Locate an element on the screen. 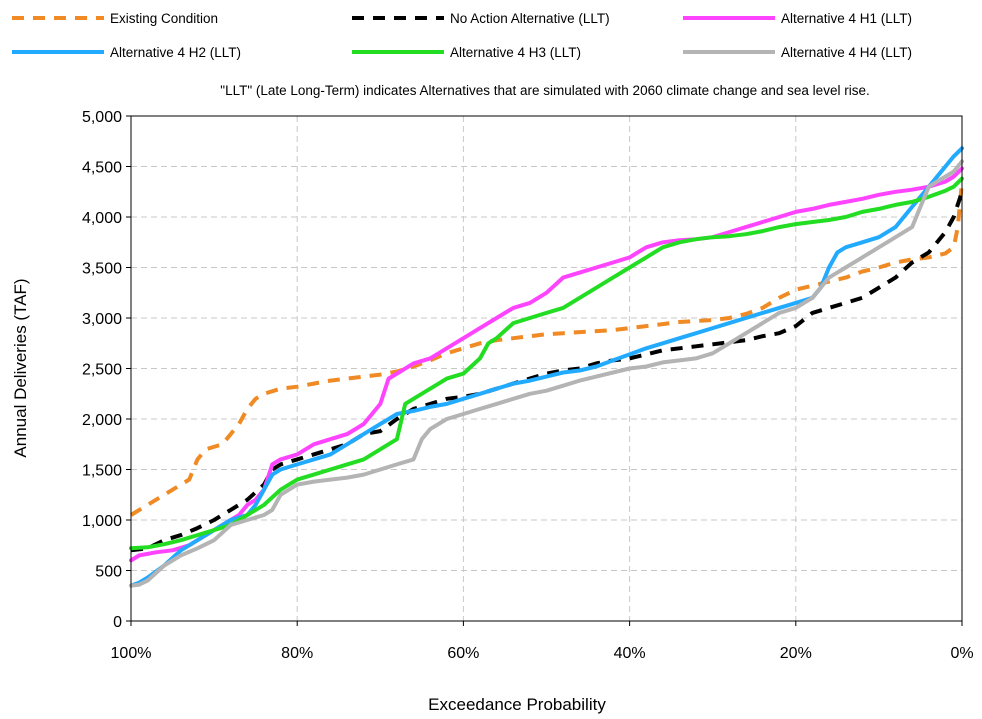  y-tick-label: 3,500 is located at coordinates (102, 269).